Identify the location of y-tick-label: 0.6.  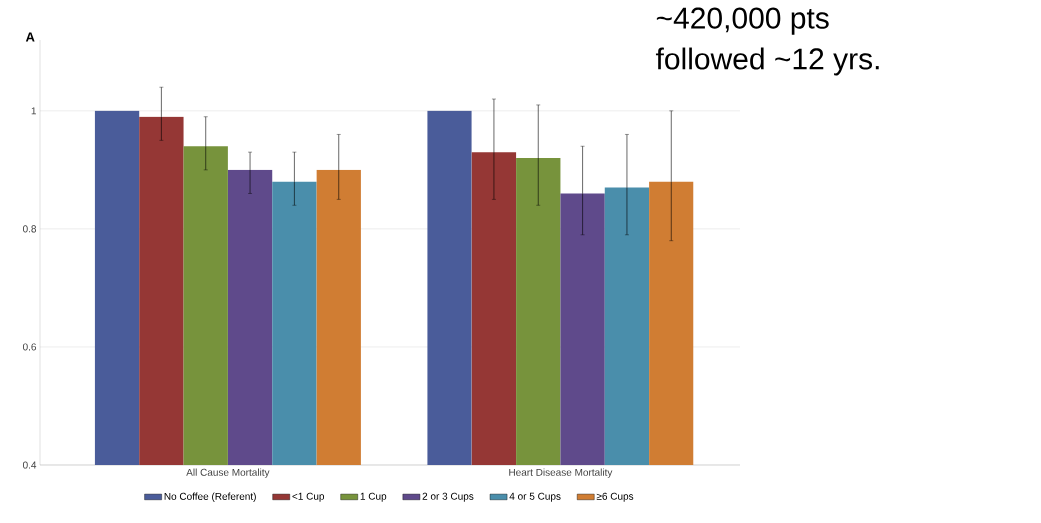
(29, 347).